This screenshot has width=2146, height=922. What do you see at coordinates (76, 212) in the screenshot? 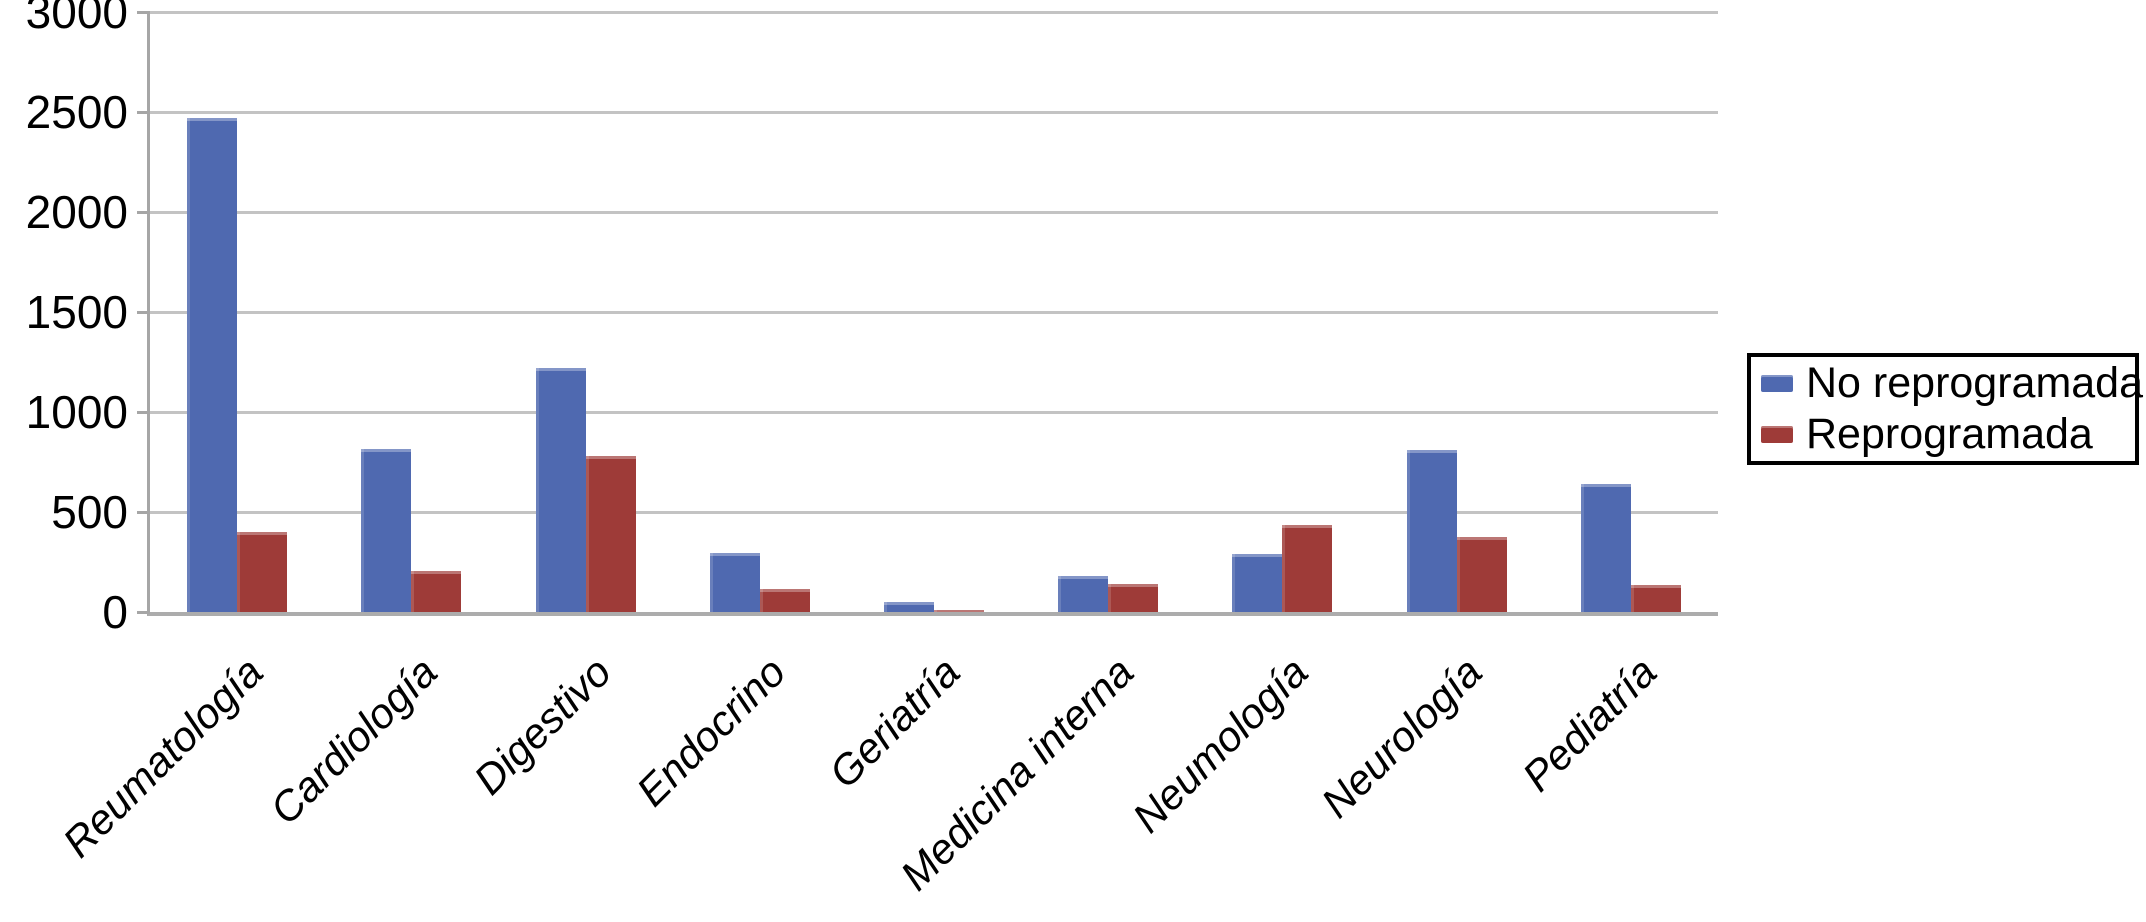
I see `y-axis-tick-label: 2000` at bounding box center [76, 212].